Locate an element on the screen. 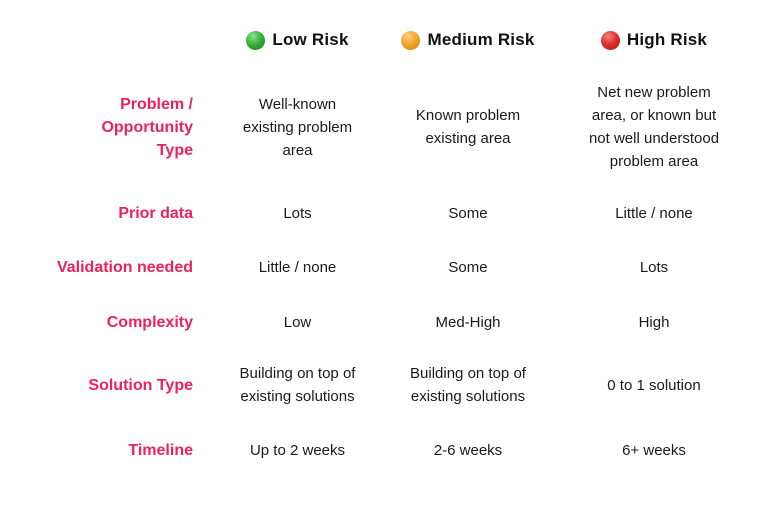 This screenshot has height=507, width=779. cell-complexity-high: High is located at coordinates (654, 322).